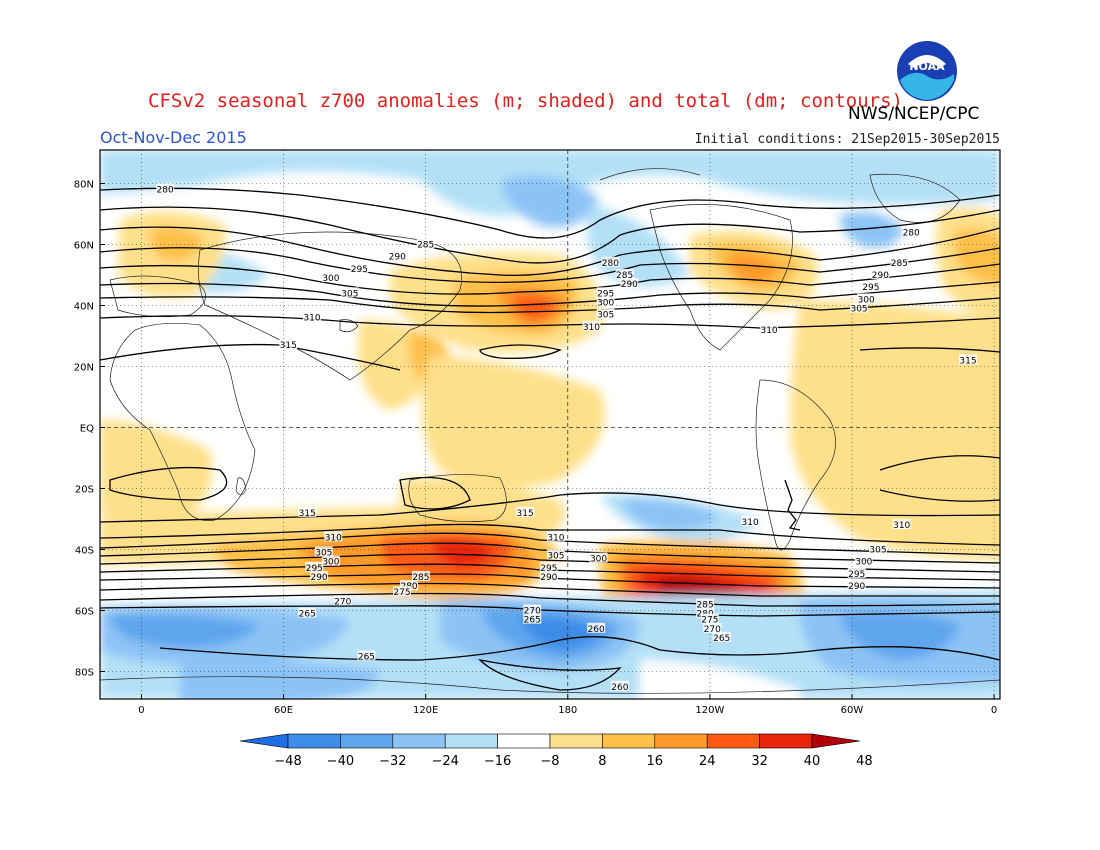 The width and height of the screenshot is (1100, 850). What do you see at coordinates (84, 673) in the screenshot?
I see `lat-tick-label: 80S` at bounding box center [84, 673].